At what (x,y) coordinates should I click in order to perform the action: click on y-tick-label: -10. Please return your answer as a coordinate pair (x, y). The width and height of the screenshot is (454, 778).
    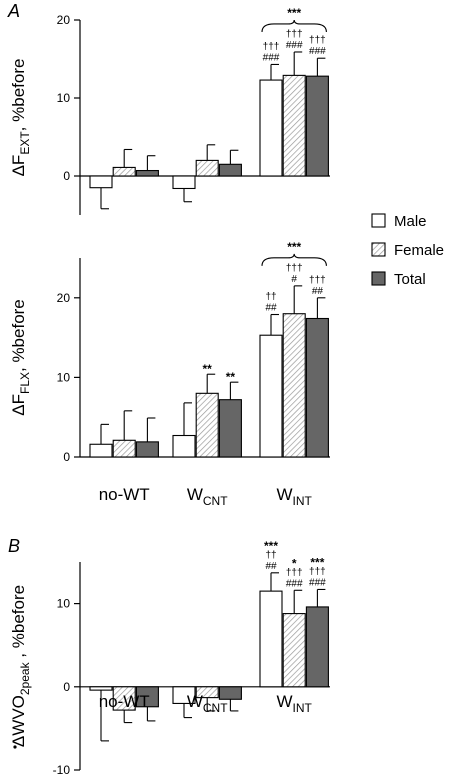
    Looking at the image, I should click on (62, 770).